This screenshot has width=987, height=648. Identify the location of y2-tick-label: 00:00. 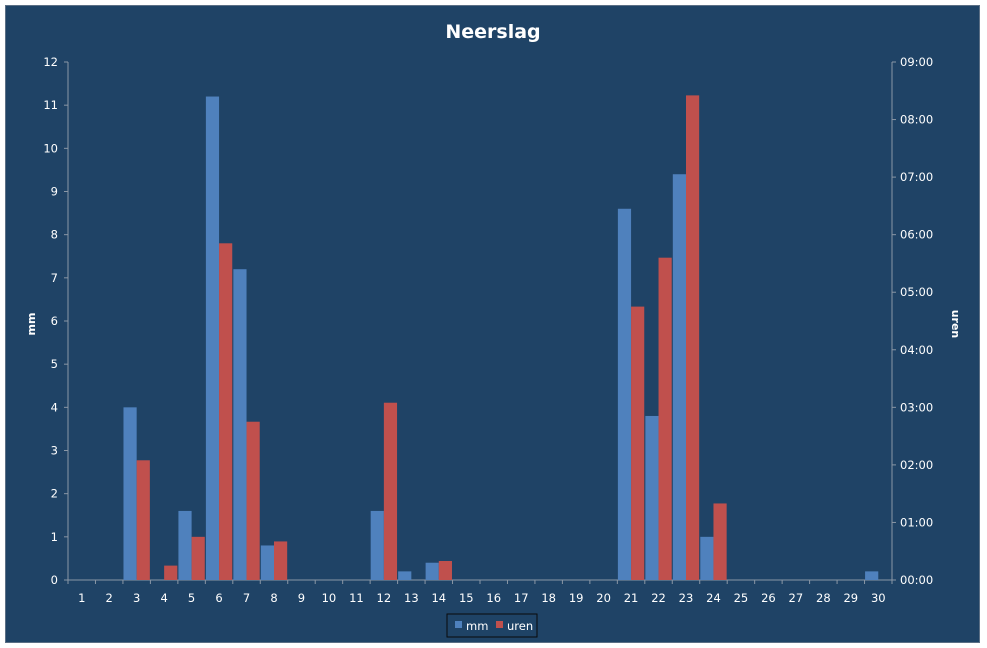
(916, 580).